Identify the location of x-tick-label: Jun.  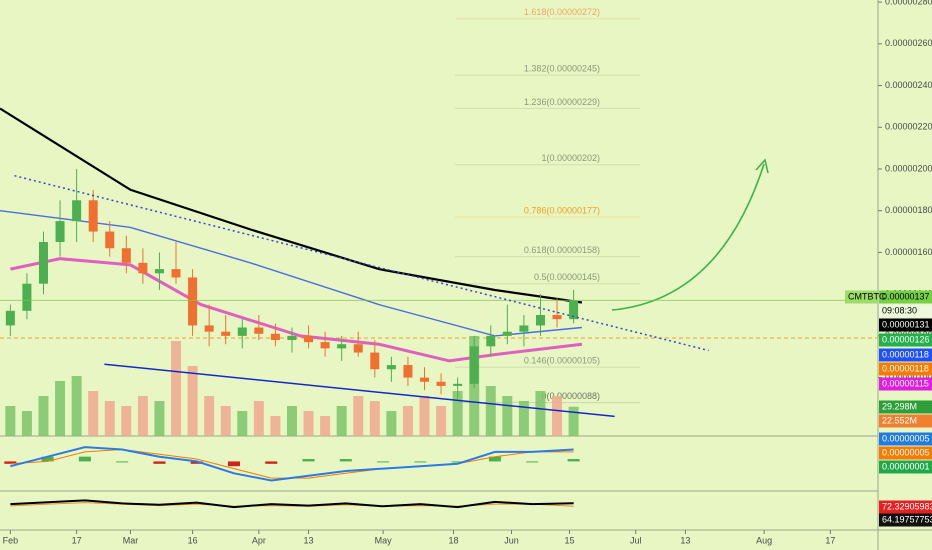
(511, 540).